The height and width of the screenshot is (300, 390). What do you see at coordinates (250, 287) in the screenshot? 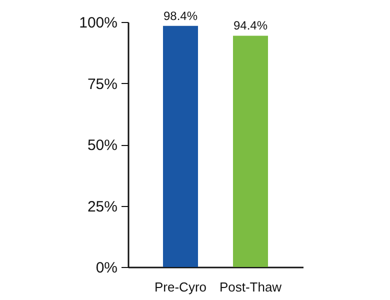
I see `x-tick-label: Post-Thaw` at bounding box center [250, 287].